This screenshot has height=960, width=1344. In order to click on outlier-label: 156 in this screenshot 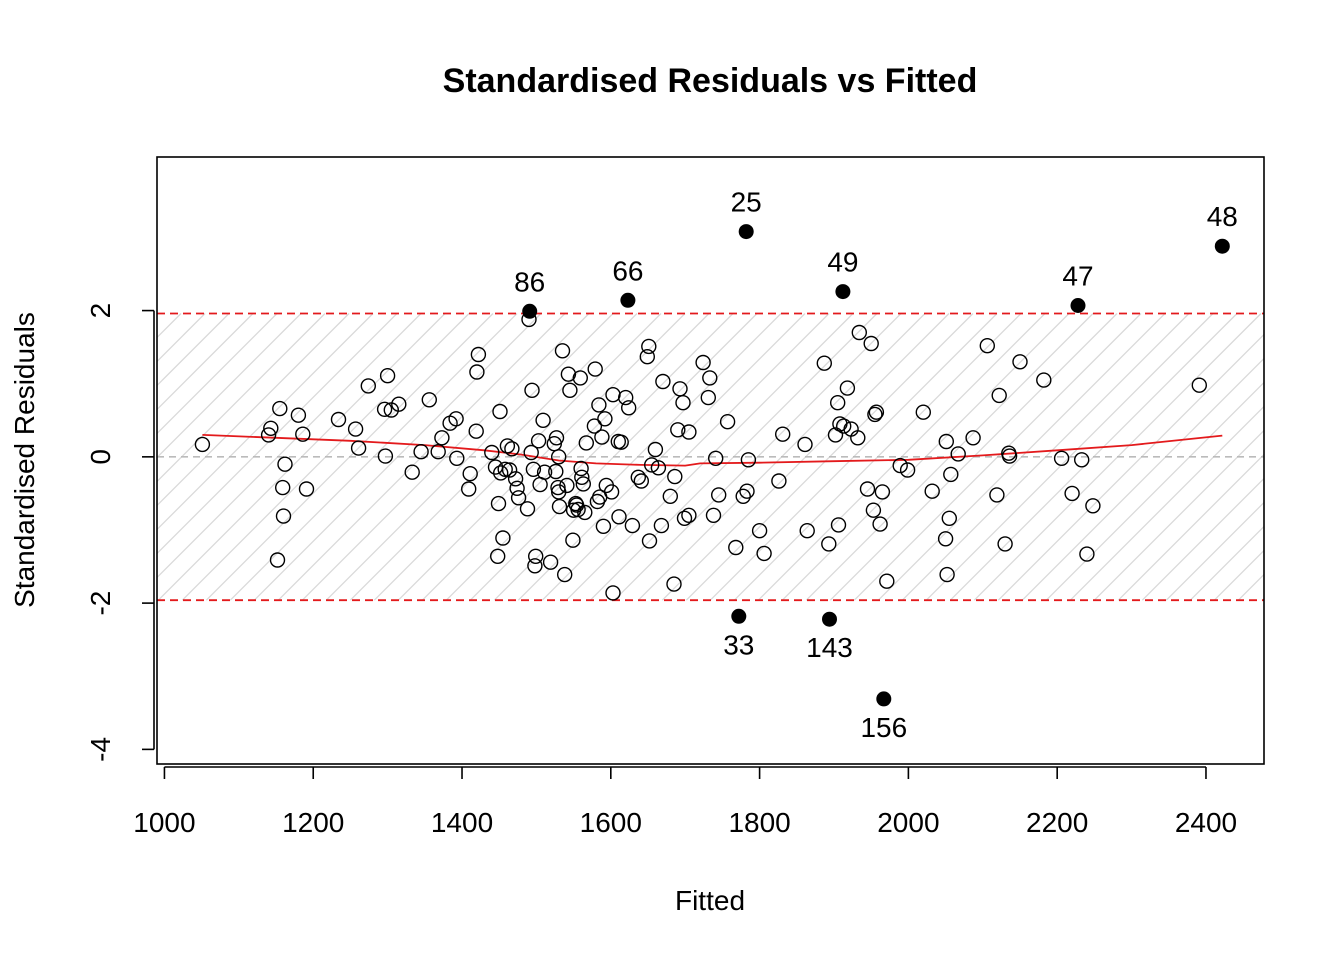, I will do `click(883, 727)`.